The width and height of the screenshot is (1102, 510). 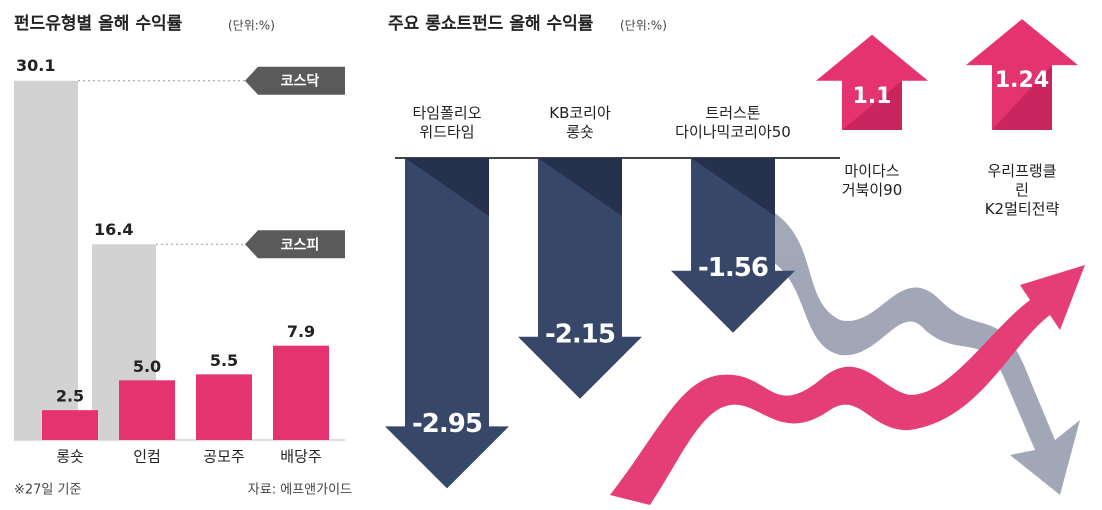 What do you see at coordinates (223, 457) in the screenshot?
I see `x-tick-label: 공모주` at bounding box center [223, 457].